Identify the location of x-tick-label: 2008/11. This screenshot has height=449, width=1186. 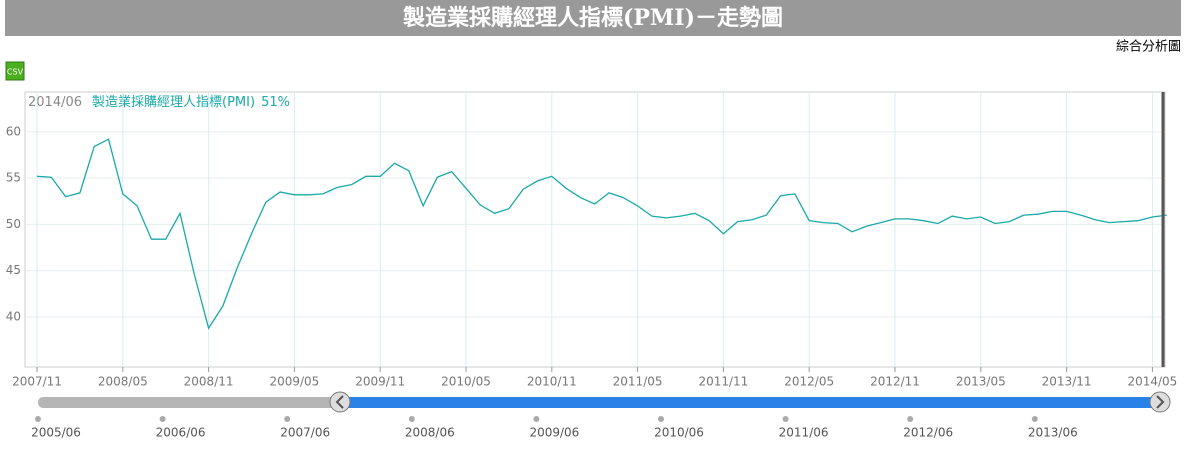
(209, 382).